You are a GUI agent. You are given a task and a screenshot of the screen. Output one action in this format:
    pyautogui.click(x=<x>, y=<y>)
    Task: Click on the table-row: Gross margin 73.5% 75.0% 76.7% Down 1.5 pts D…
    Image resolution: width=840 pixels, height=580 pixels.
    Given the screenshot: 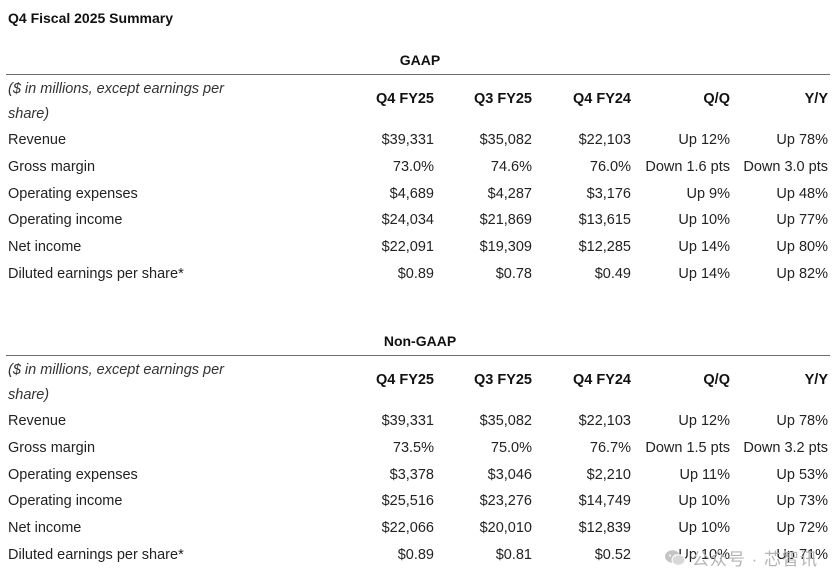 What is the action you would take?
    pyautogui.click(x=418, y=448)
    